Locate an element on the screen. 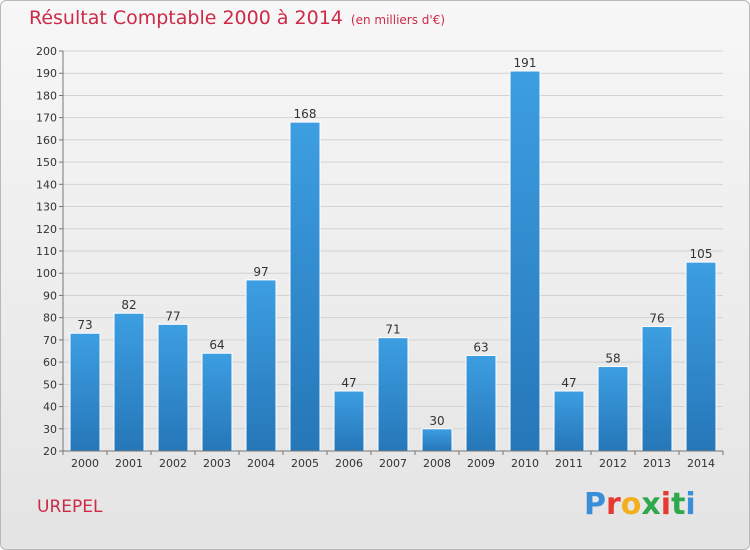 The image size is (750, 550). data-label: 76 is located at coordinates (656, 319).